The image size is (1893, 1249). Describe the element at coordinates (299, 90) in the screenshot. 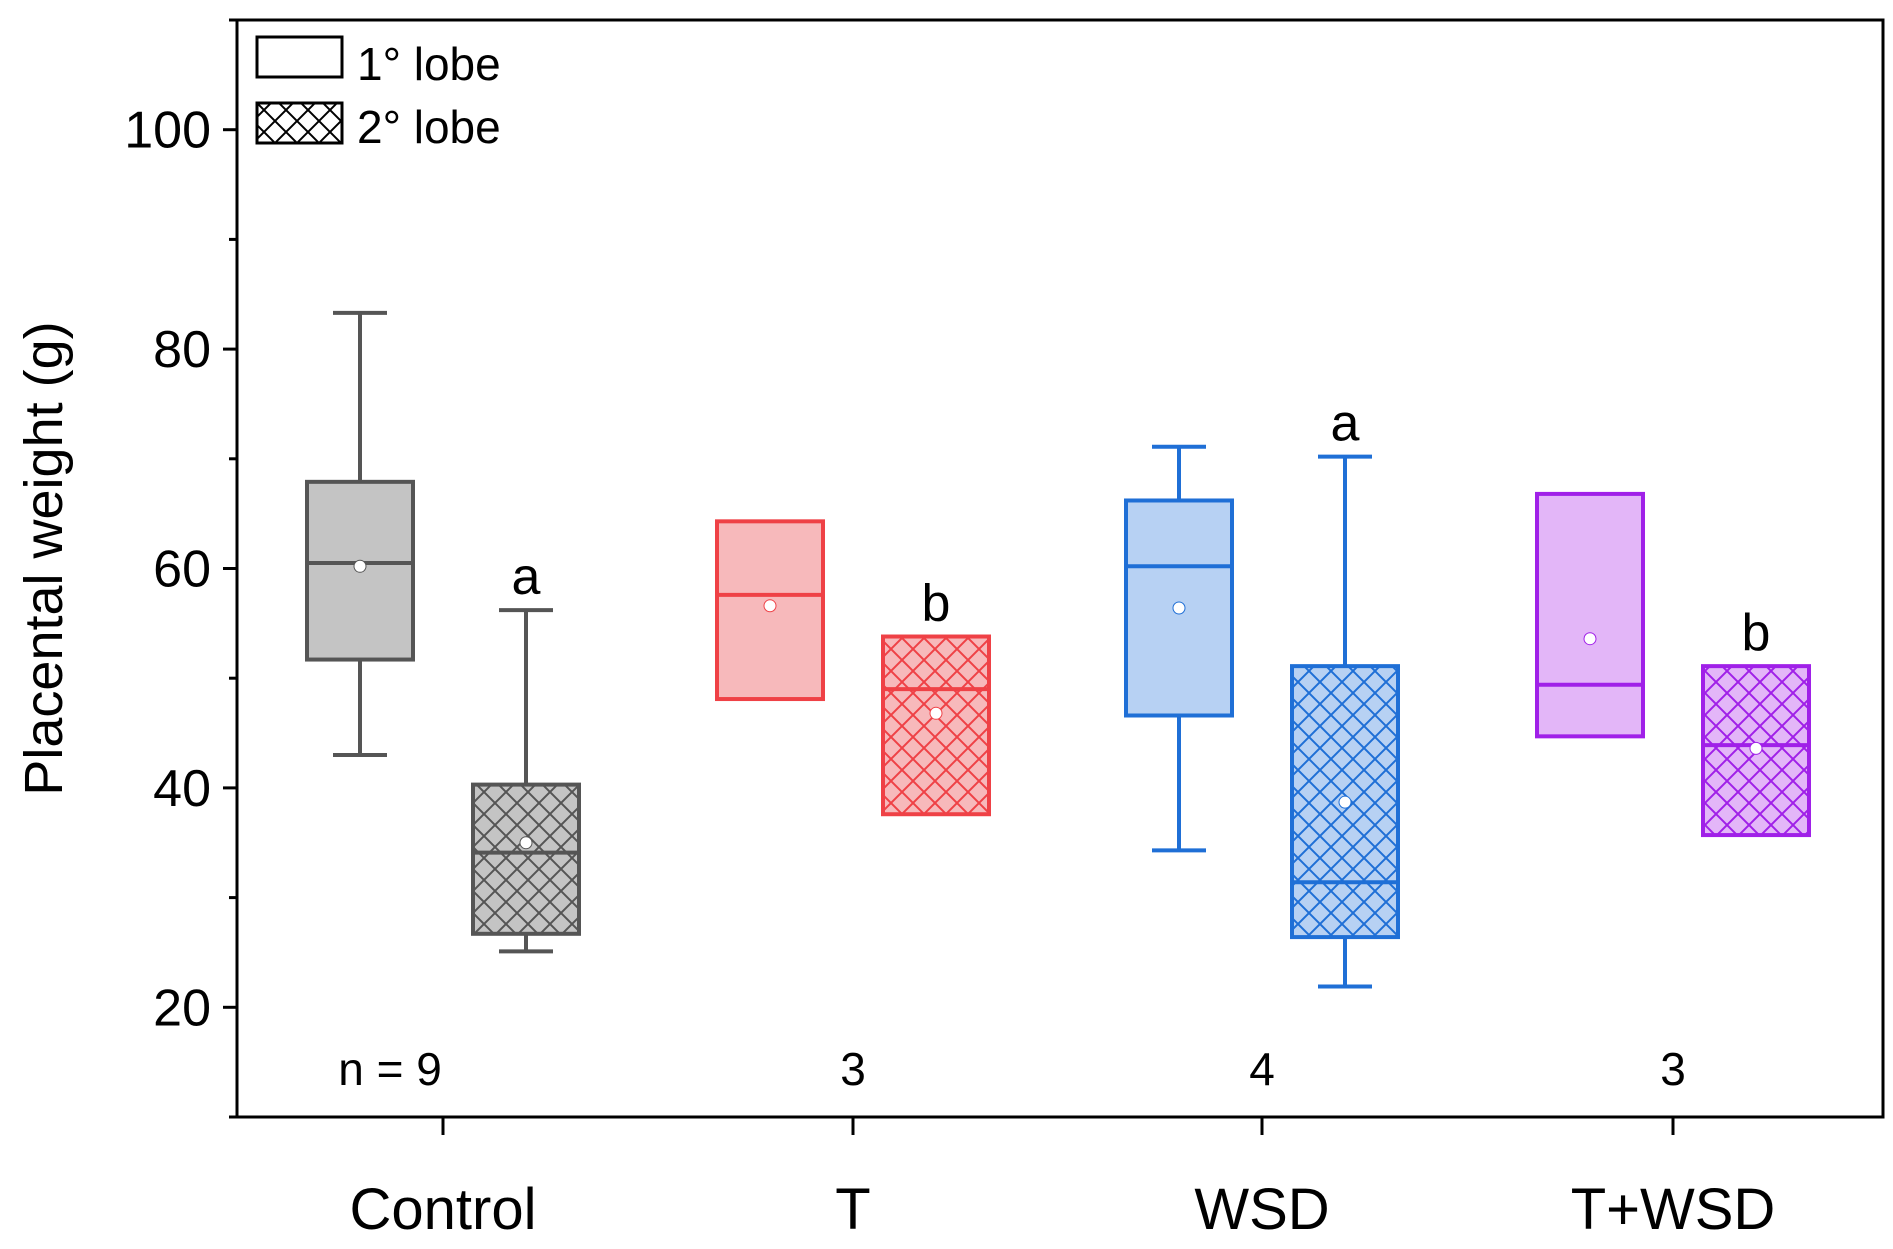

I see `legend` at that location.